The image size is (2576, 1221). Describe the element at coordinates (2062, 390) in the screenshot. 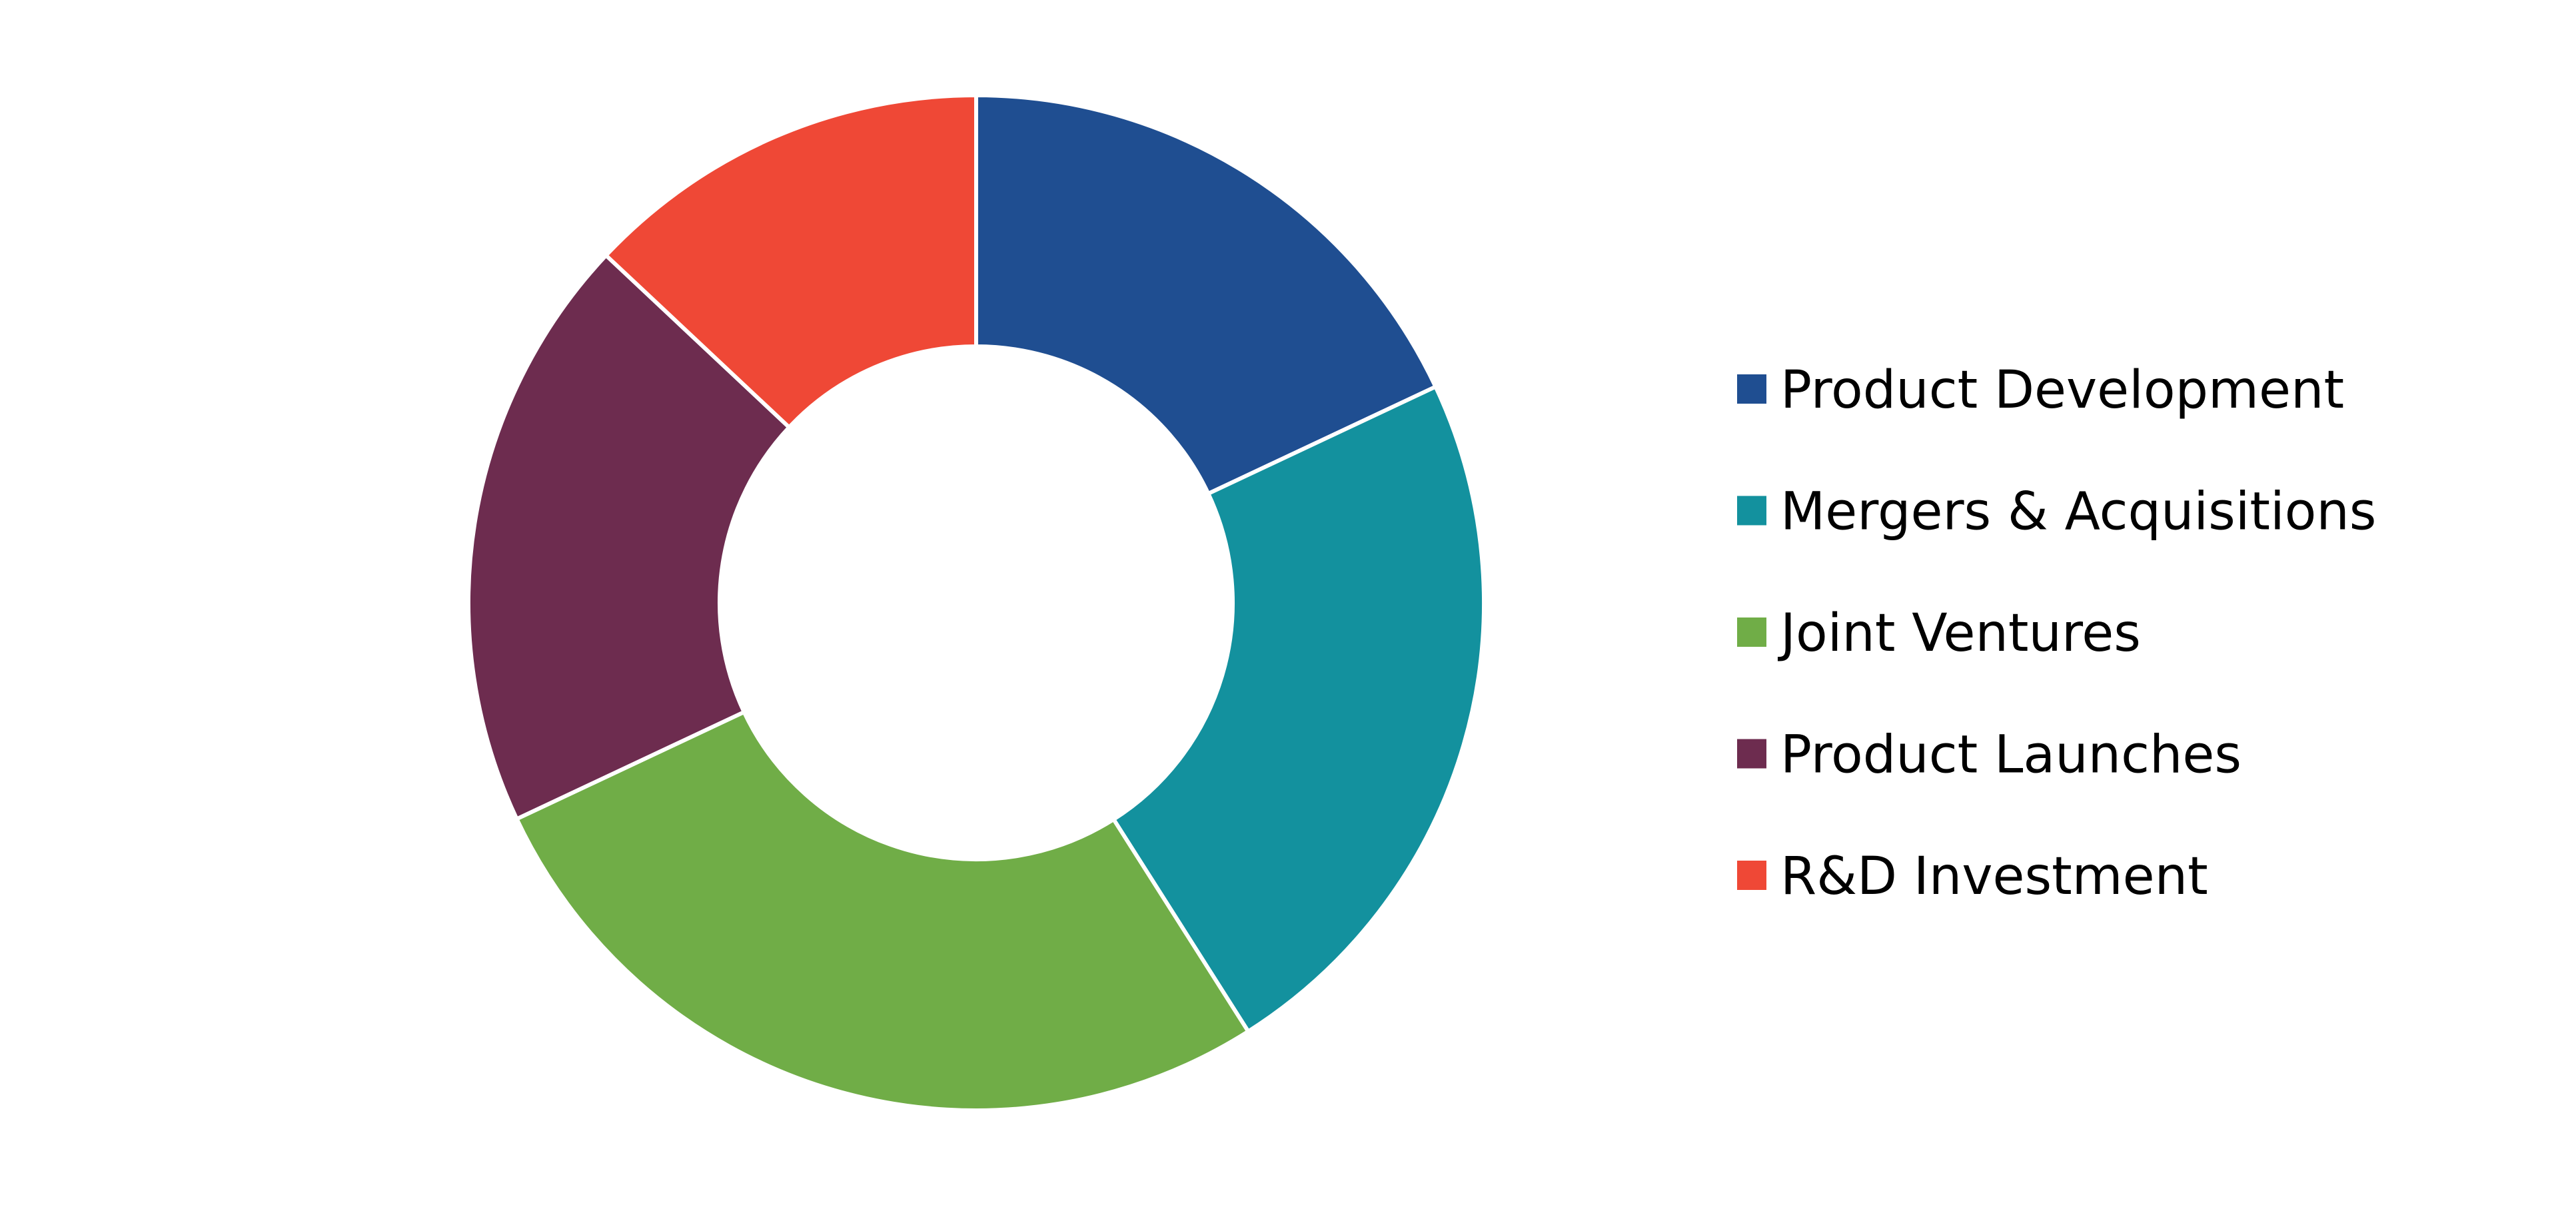

I see `legend-label: Product Development` at that location.